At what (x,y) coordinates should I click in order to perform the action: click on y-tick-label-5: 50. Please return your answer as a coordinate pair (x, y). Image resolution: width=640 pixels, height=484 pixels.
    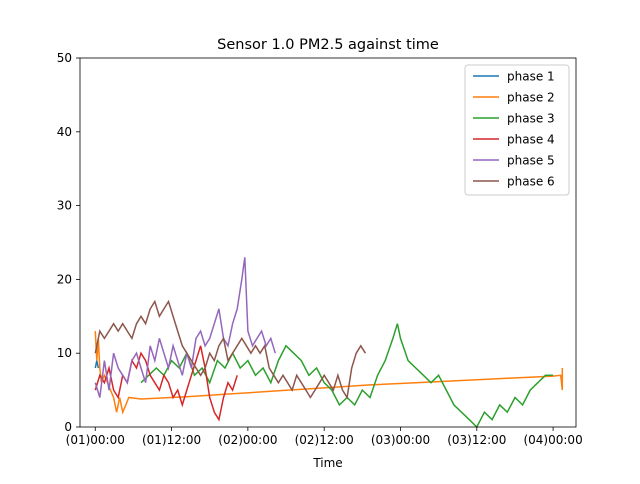
    Looking at the image, I should click on (64, 58).